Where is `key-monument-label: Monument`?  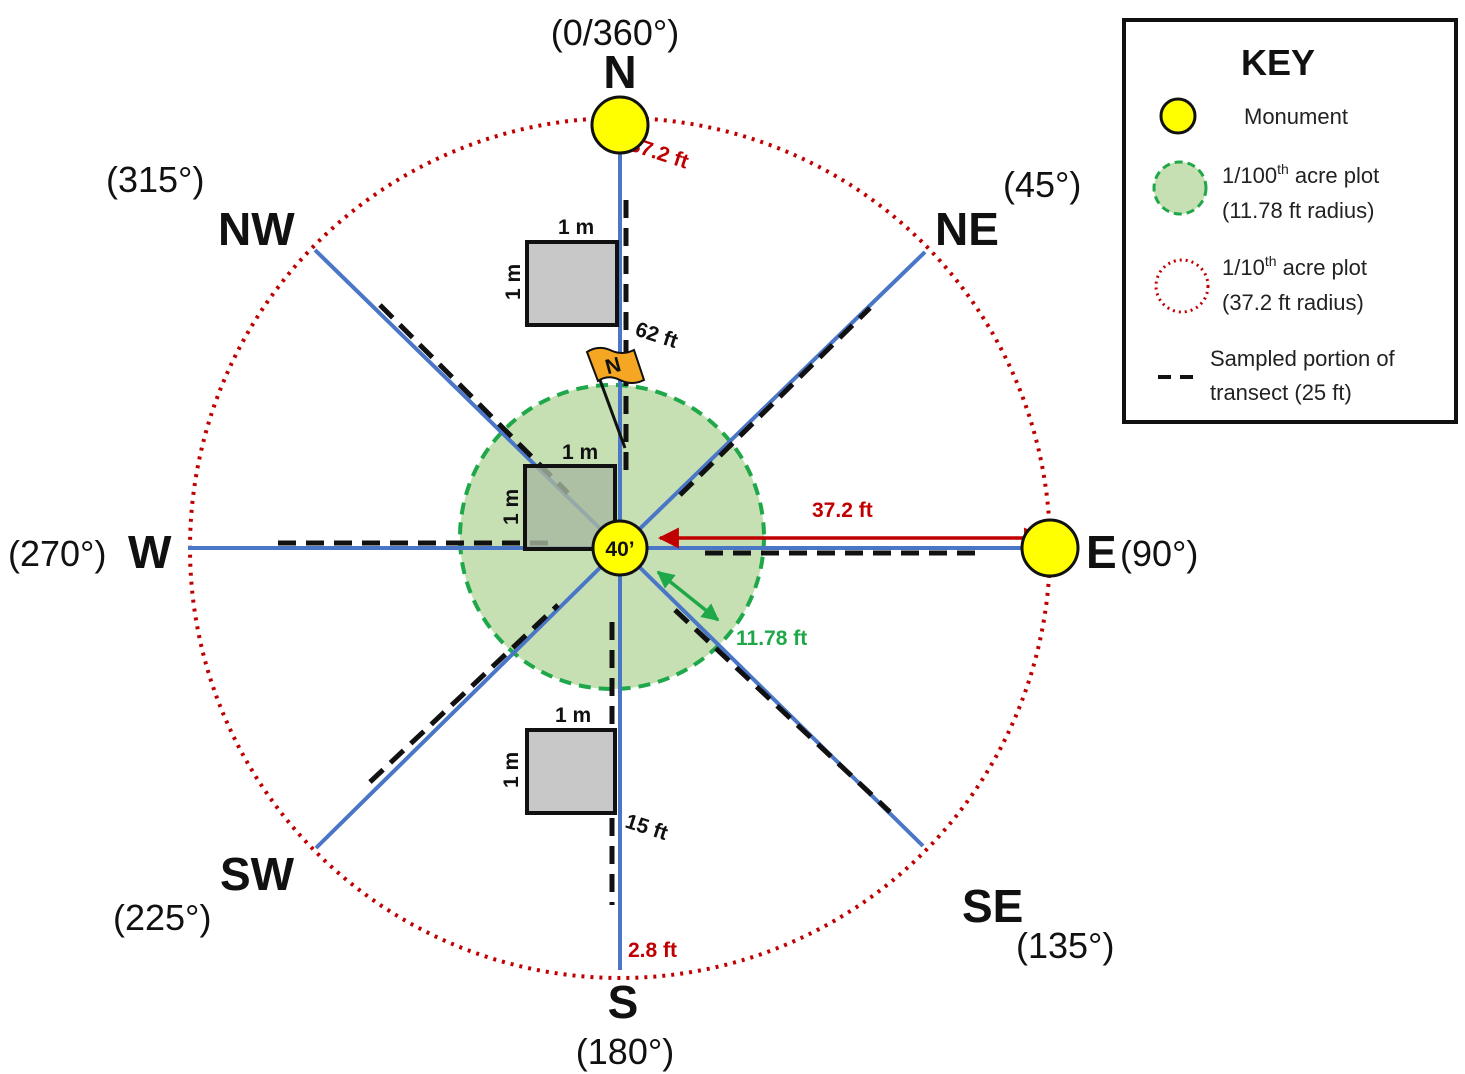
key-monument-label: Monument is located at coordinates (1296, 116).